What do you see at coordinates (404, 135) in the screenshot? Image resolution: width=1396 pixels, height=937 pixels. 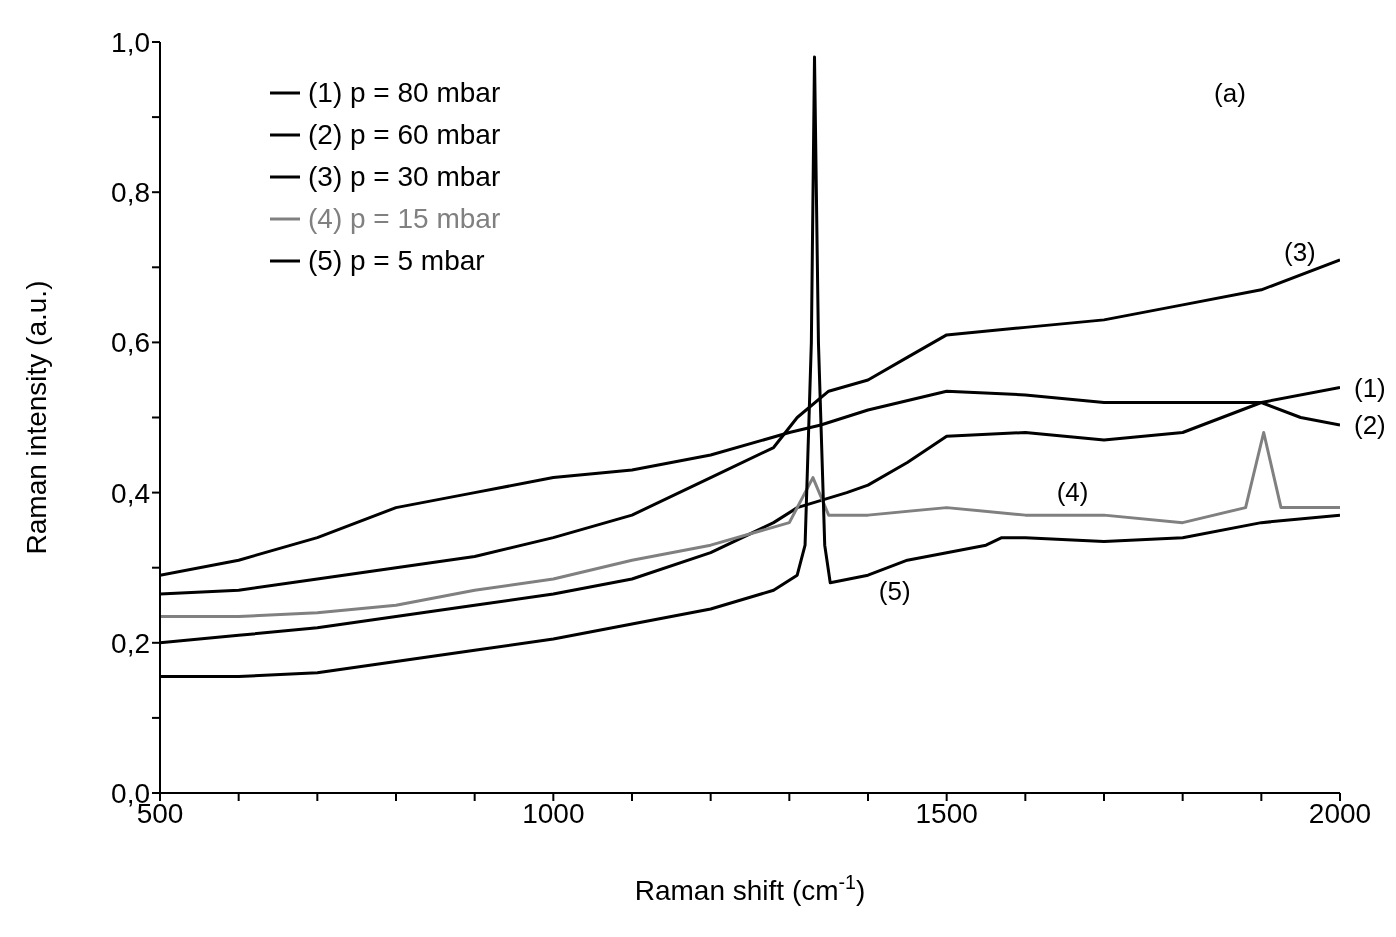 I see `legend-label: (2) p = 60 mbar` at bounding box center [404, 135].